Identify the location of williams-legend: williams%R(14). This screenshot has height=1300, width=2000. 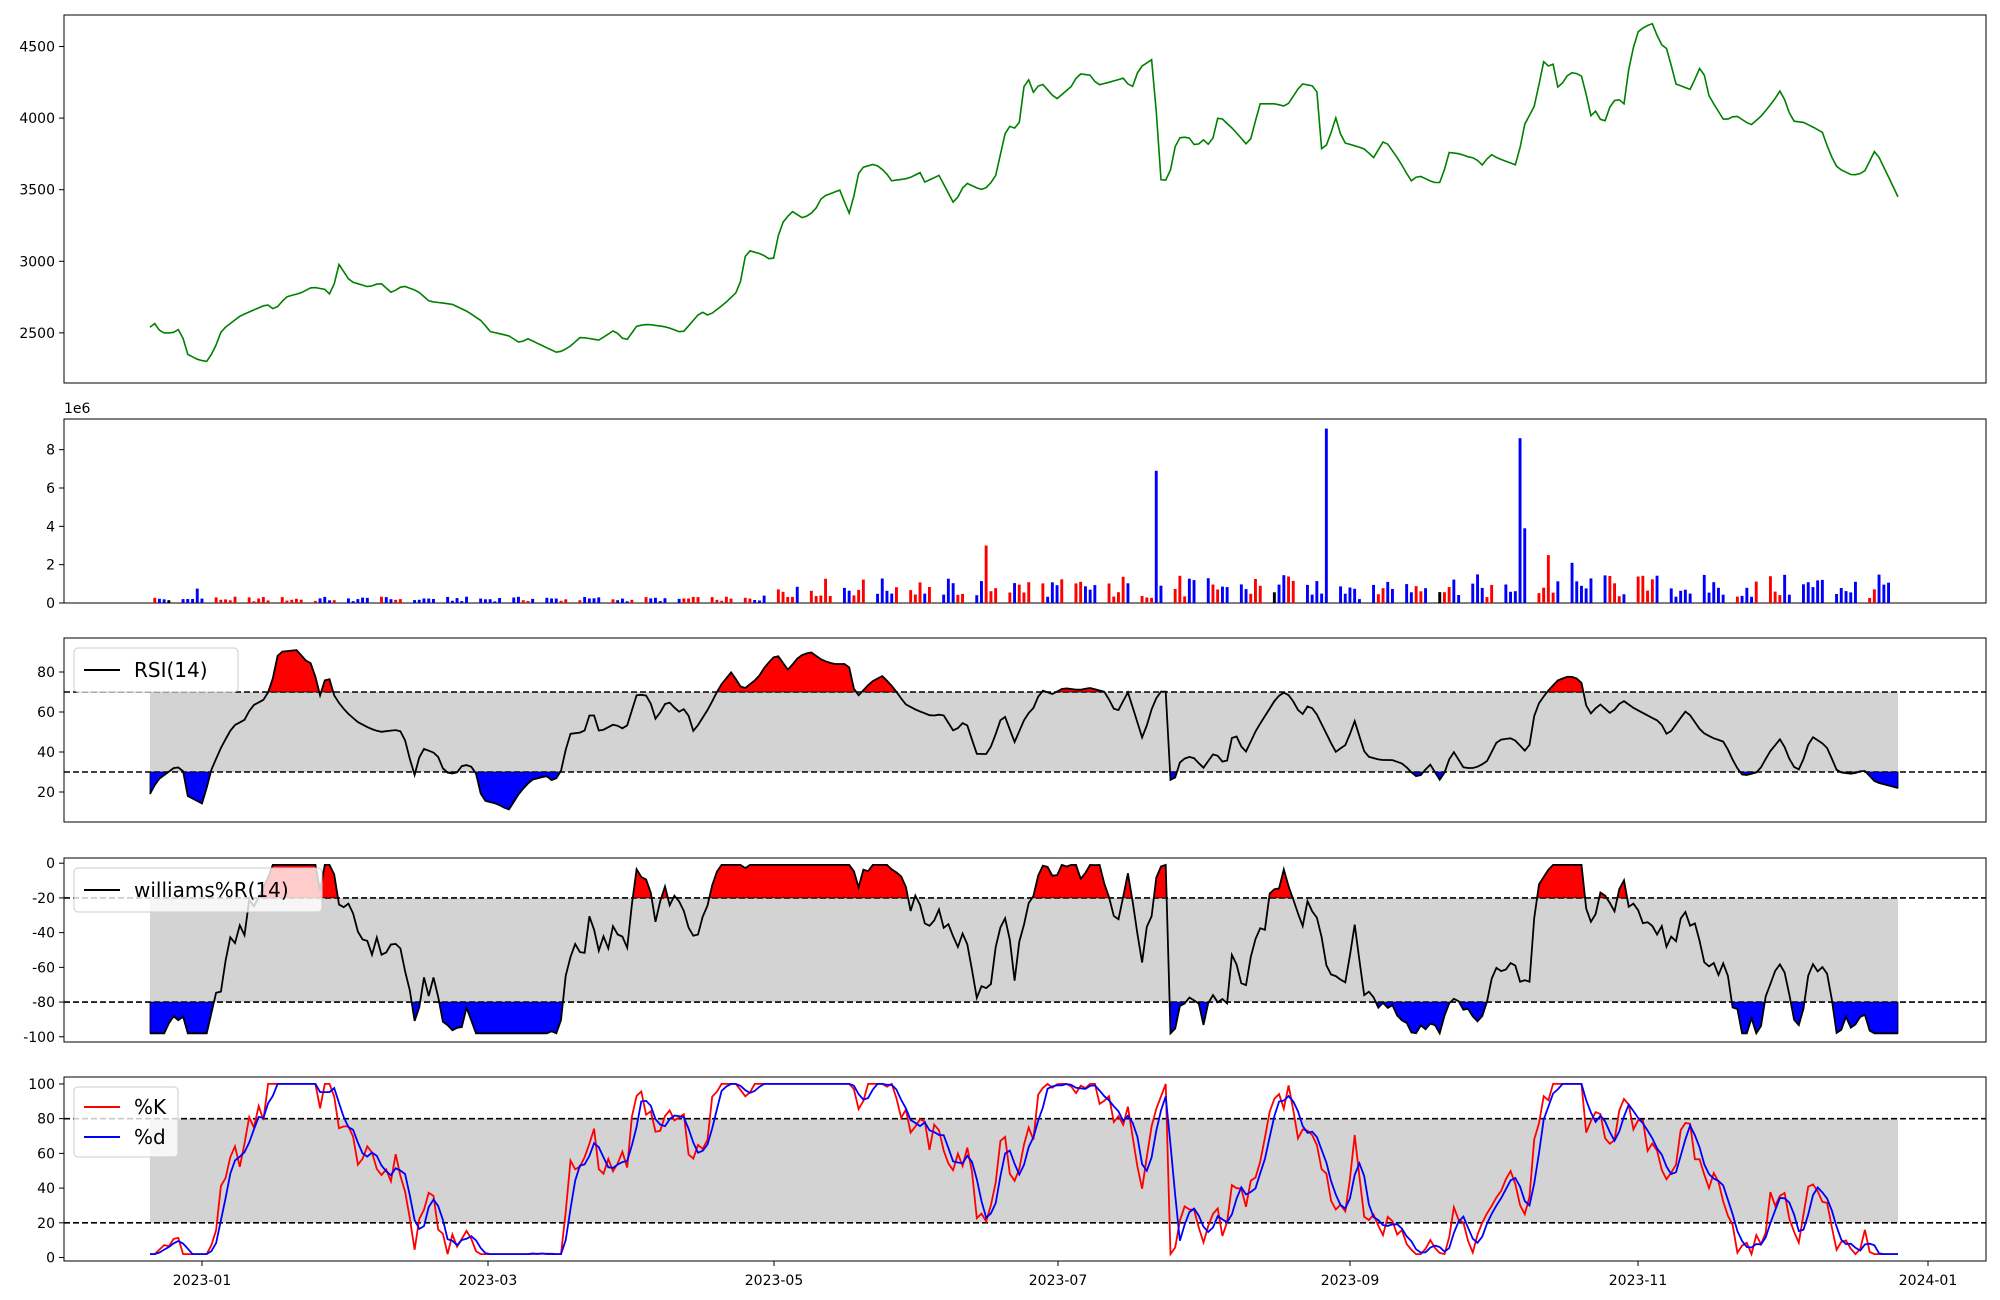
(198, 890).